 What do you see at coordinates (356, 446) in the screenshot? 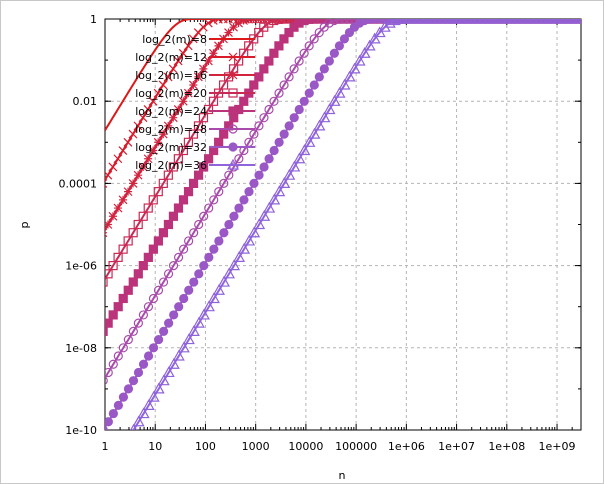
I see `x-tick-label: 100000` at bounding box center [356, 446].